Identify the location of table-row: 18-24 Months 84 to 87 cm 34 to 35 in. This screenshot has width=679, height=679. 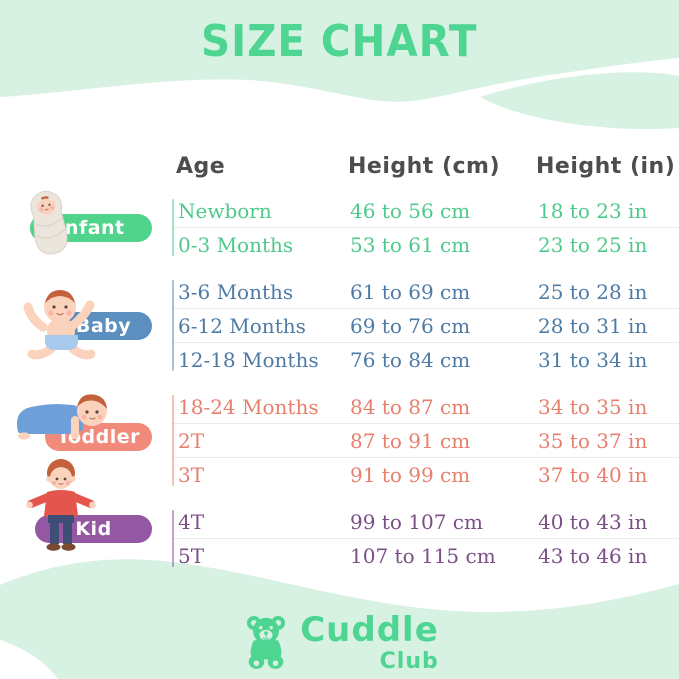
(425, 406).